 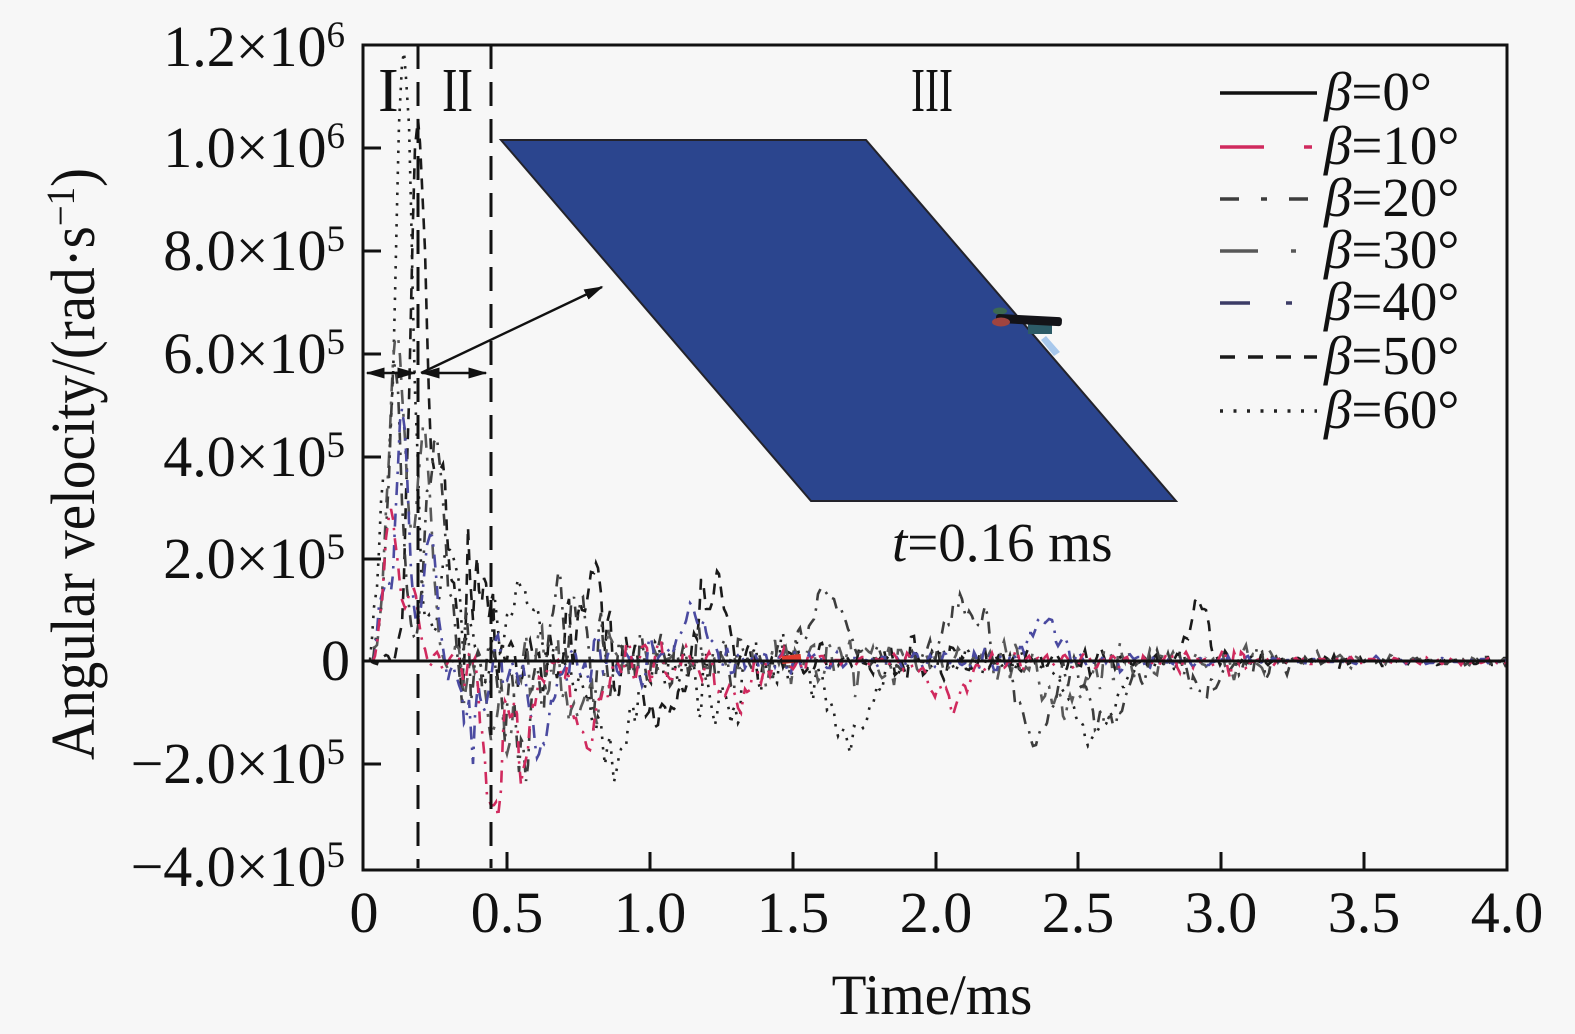 What do you see at coordinates (1391, 197) in the screenshot?
I see `svg-text: β=20°` at bounding box center [1391, 197].